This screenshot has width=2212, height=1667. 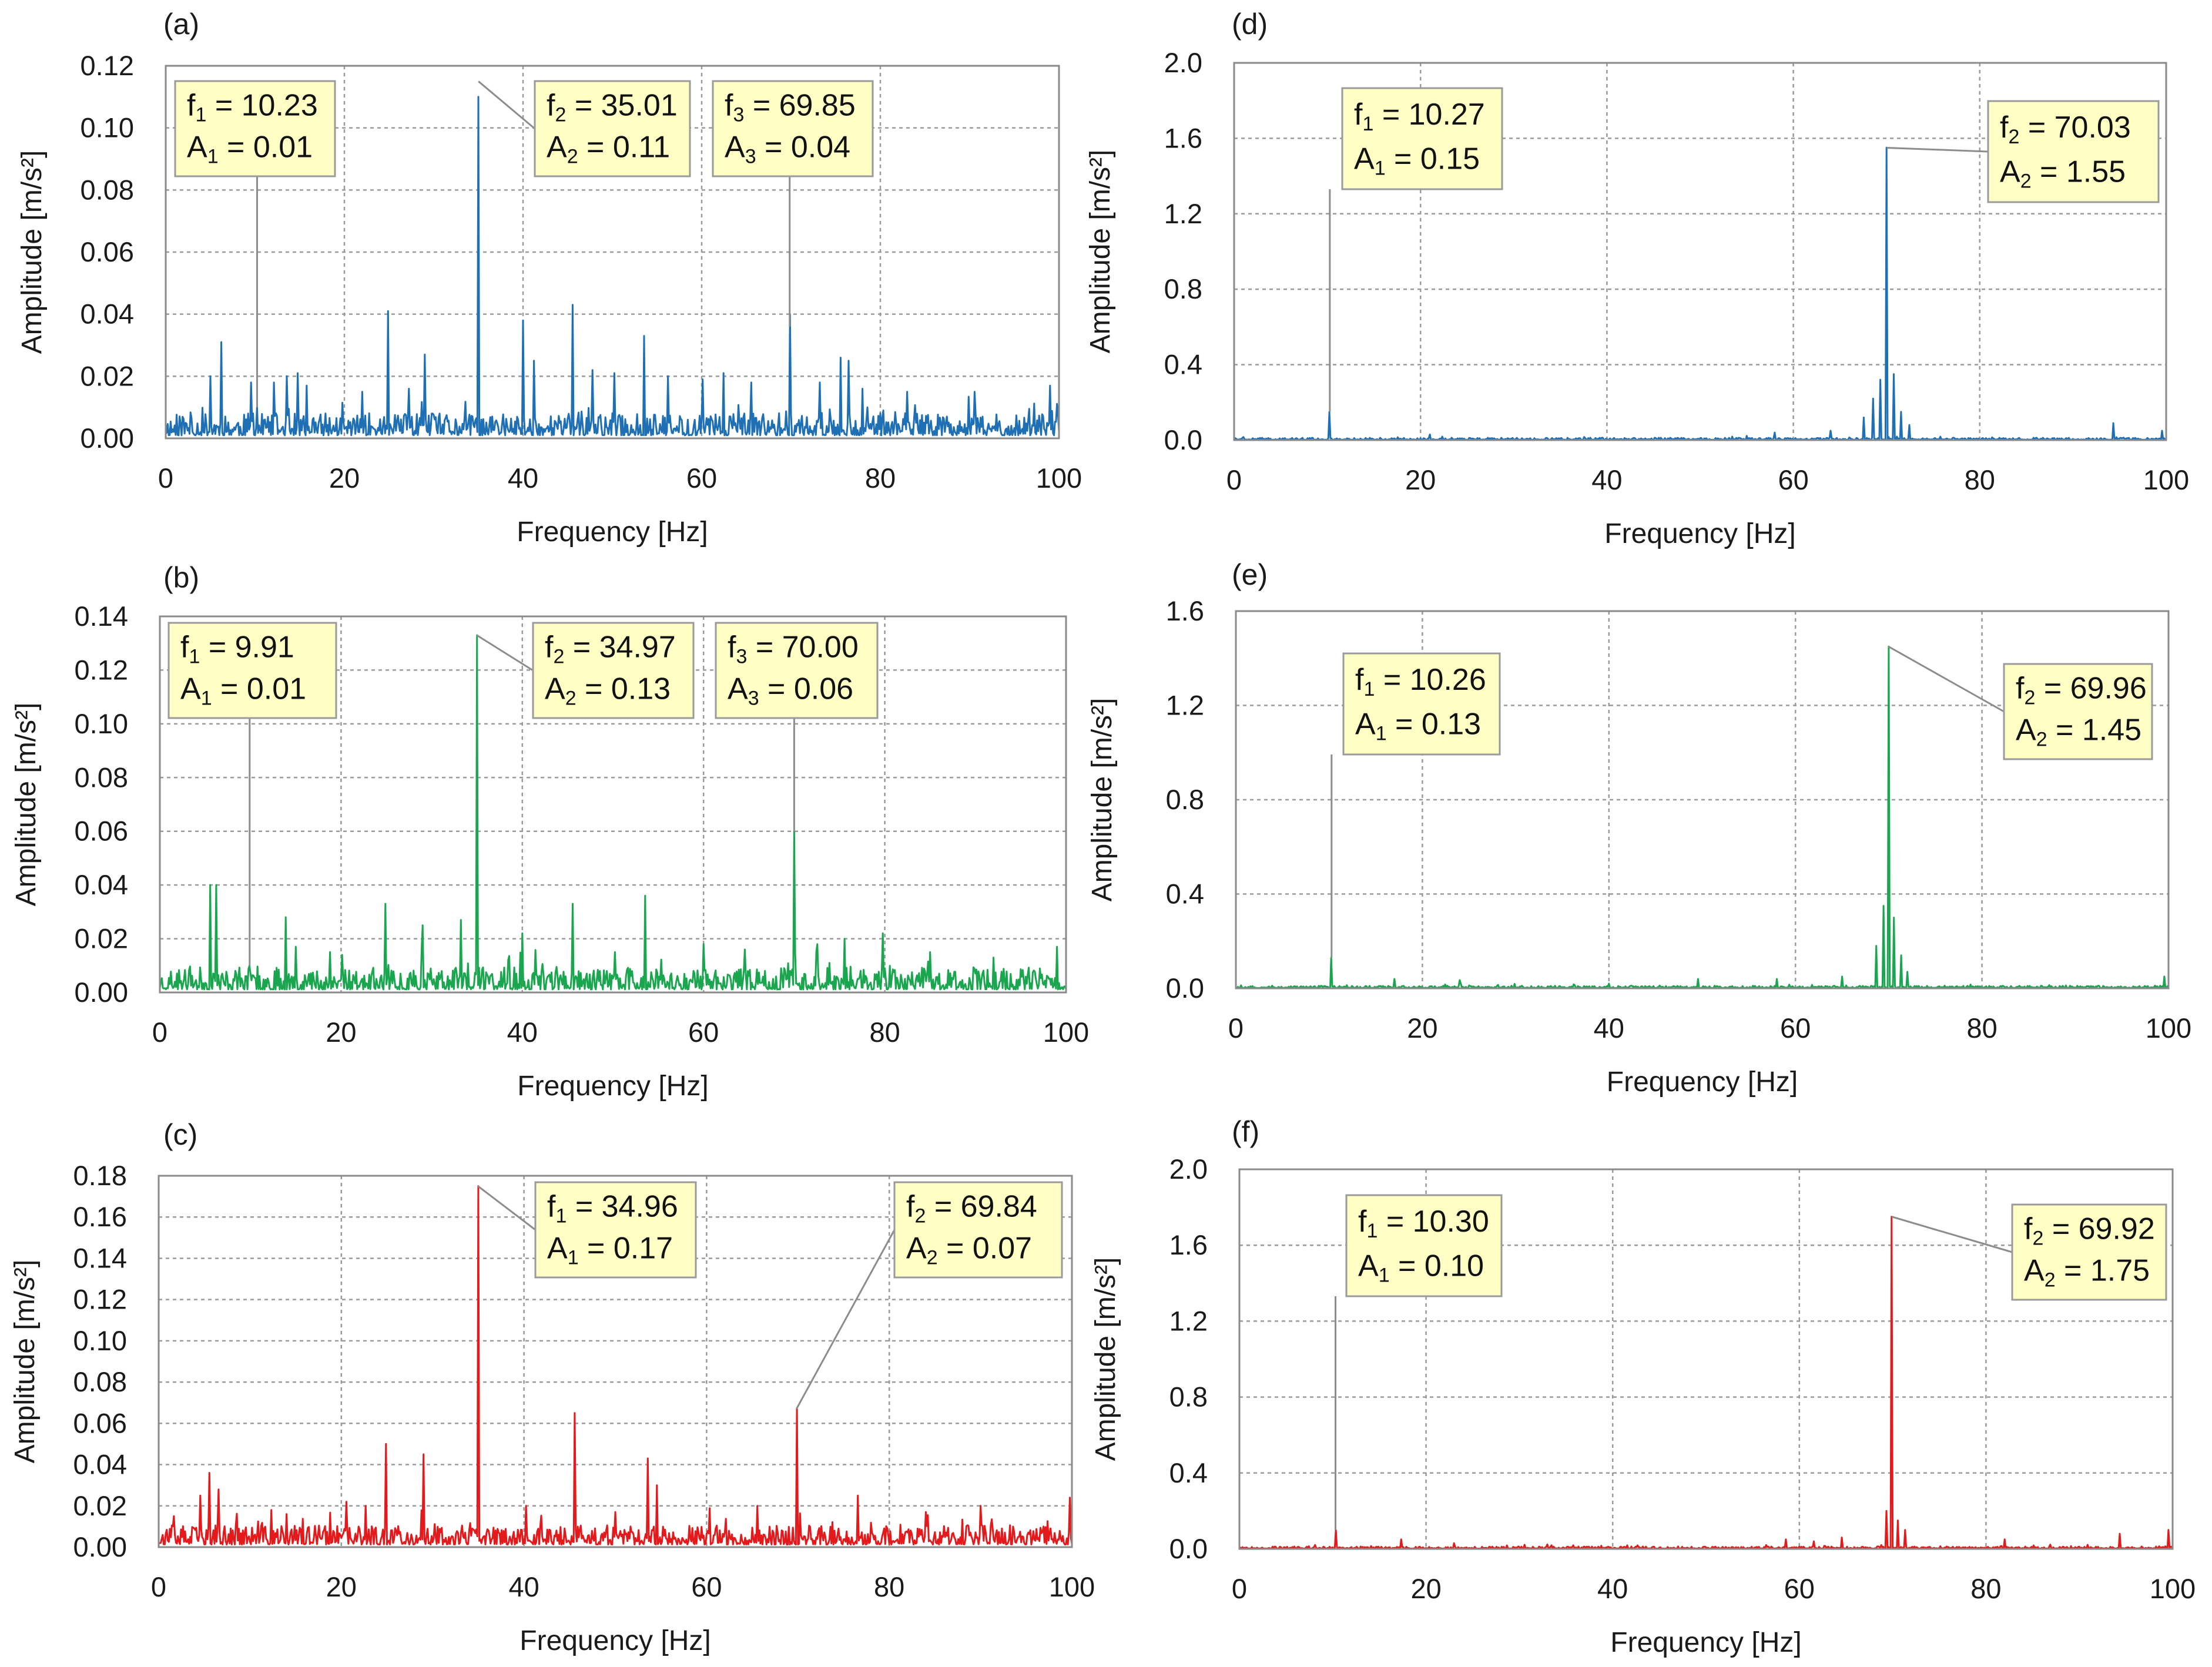 I want to click on annotation-text: f2 = 69.96, so click(x=2081, y=690).